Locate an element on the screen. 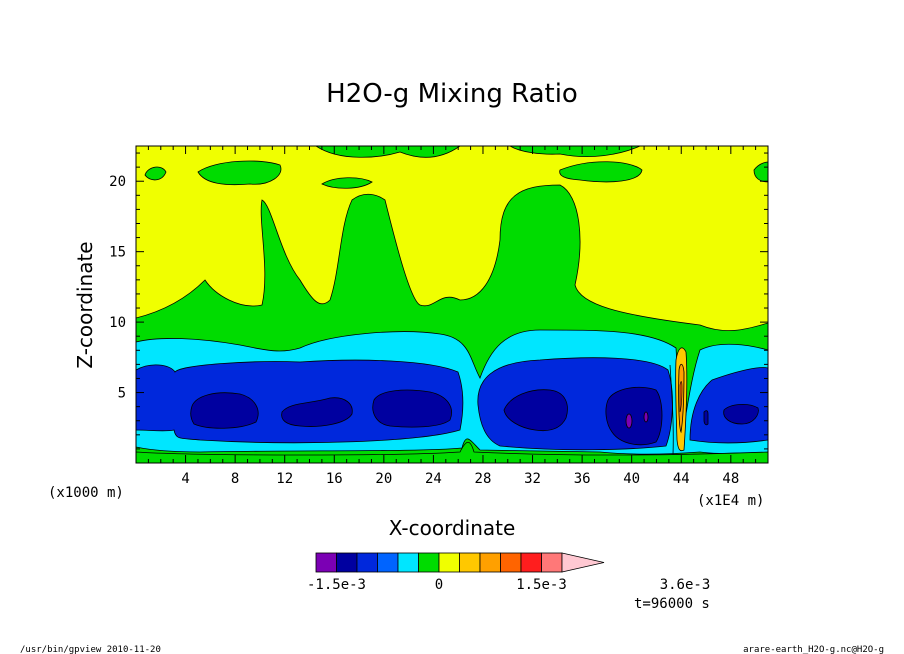 This screenshot has height=654, width=904. y-tick-label: 5 is located at coordinates (122, 394).